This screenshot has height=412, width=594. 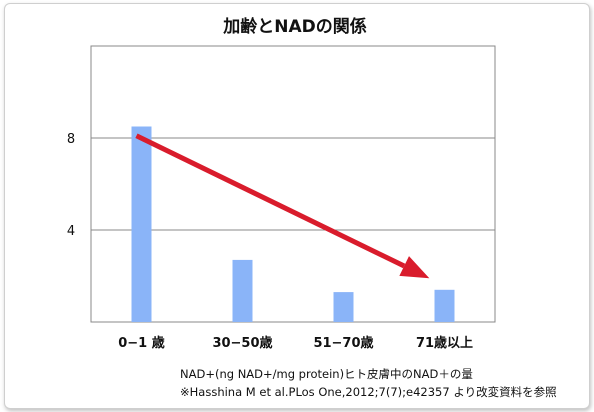 I want to click on x-tick-label: 30−50歳, so click(x=242, y=343).